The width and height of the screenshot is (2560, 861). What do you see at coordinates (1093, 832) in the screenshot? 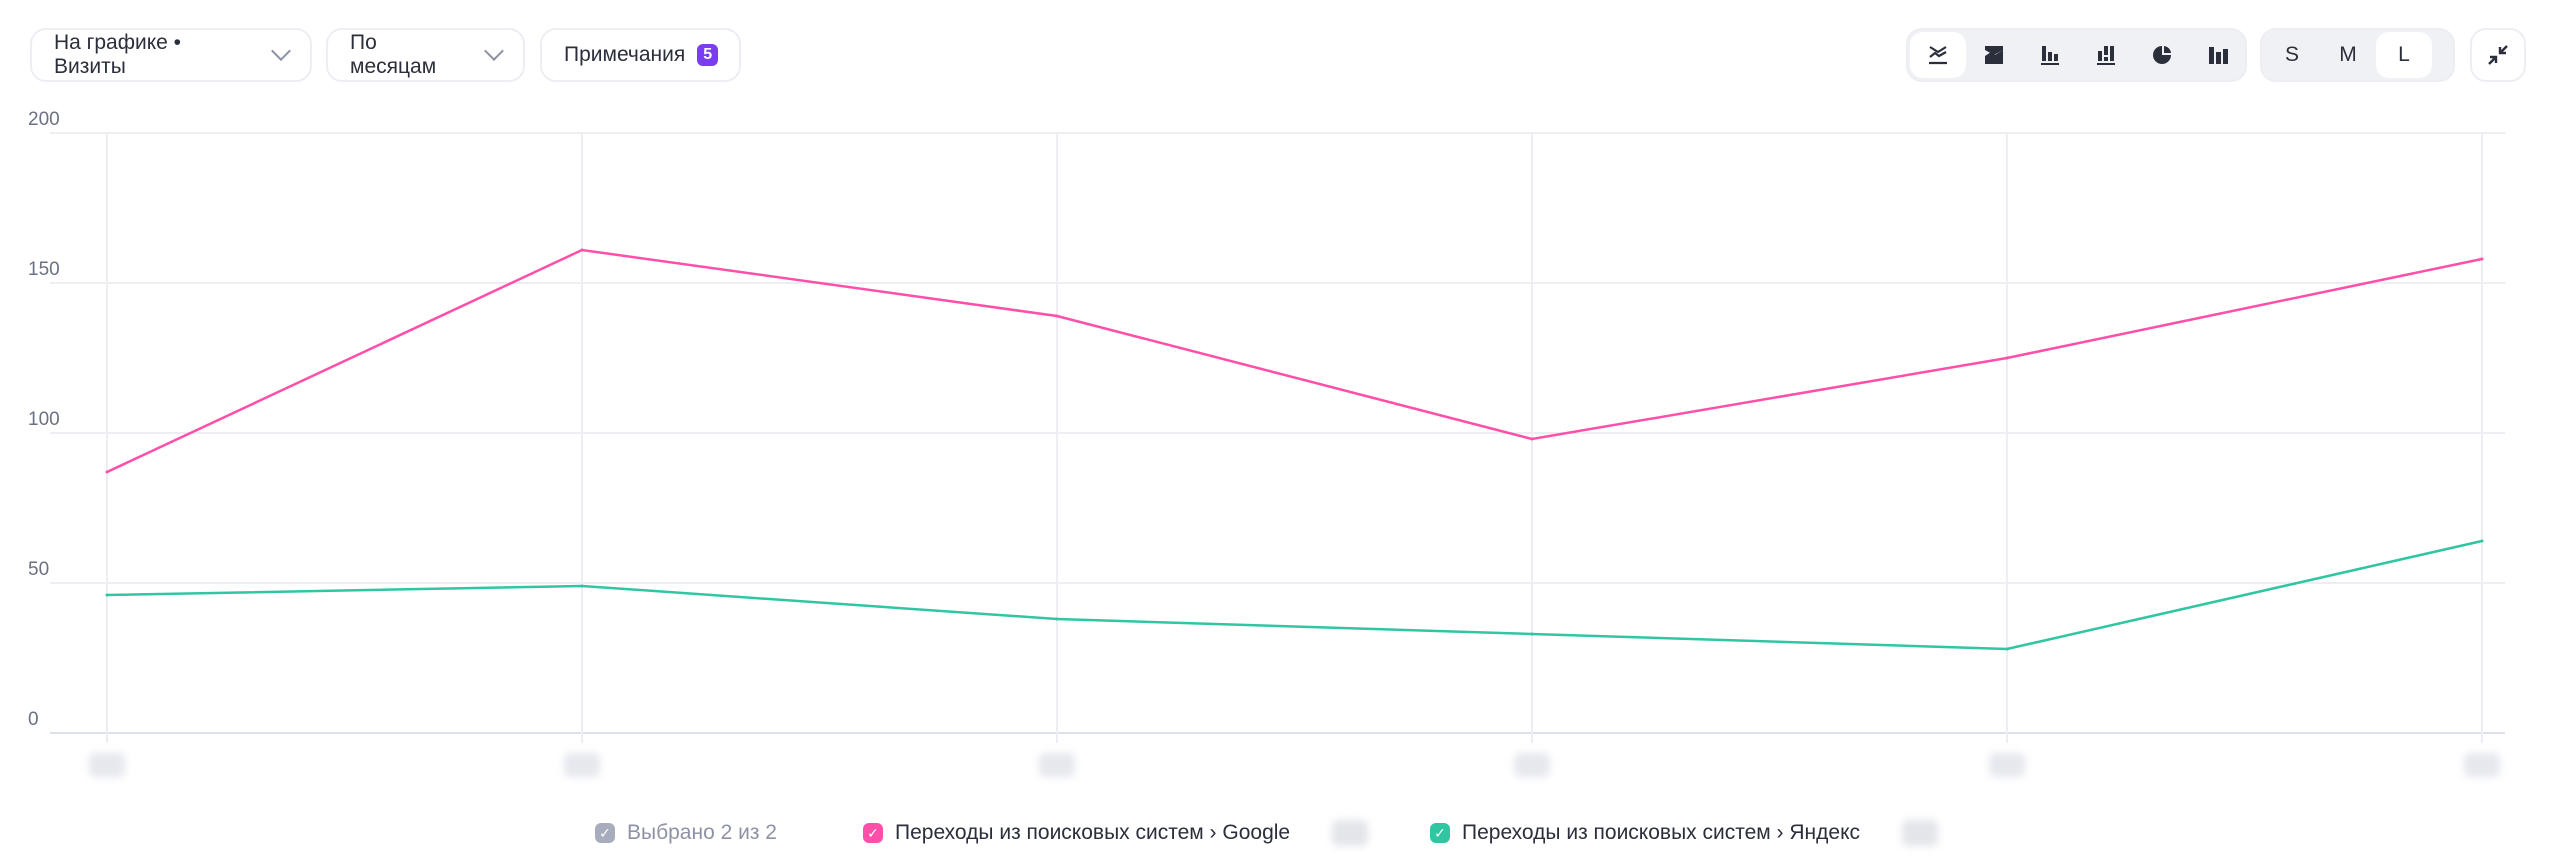
I see `legend-label: Переходы из поисковых систем › Google` at bounding box center [1093, 832].